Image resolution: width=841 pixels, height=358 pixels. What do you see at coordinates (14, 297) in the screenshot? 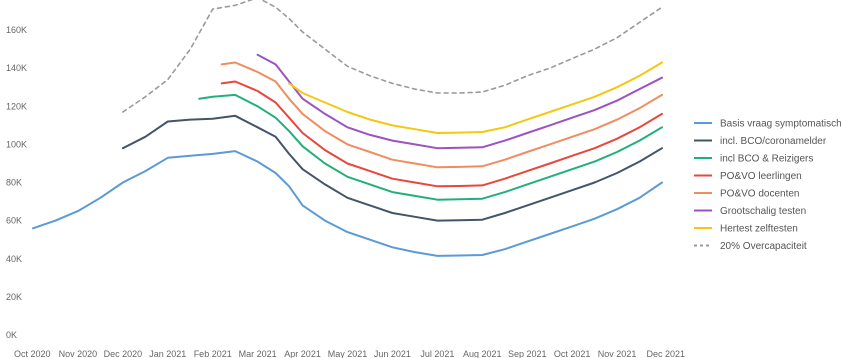
I see `y-tick-label: 20K` at bounding box center [14, 297].